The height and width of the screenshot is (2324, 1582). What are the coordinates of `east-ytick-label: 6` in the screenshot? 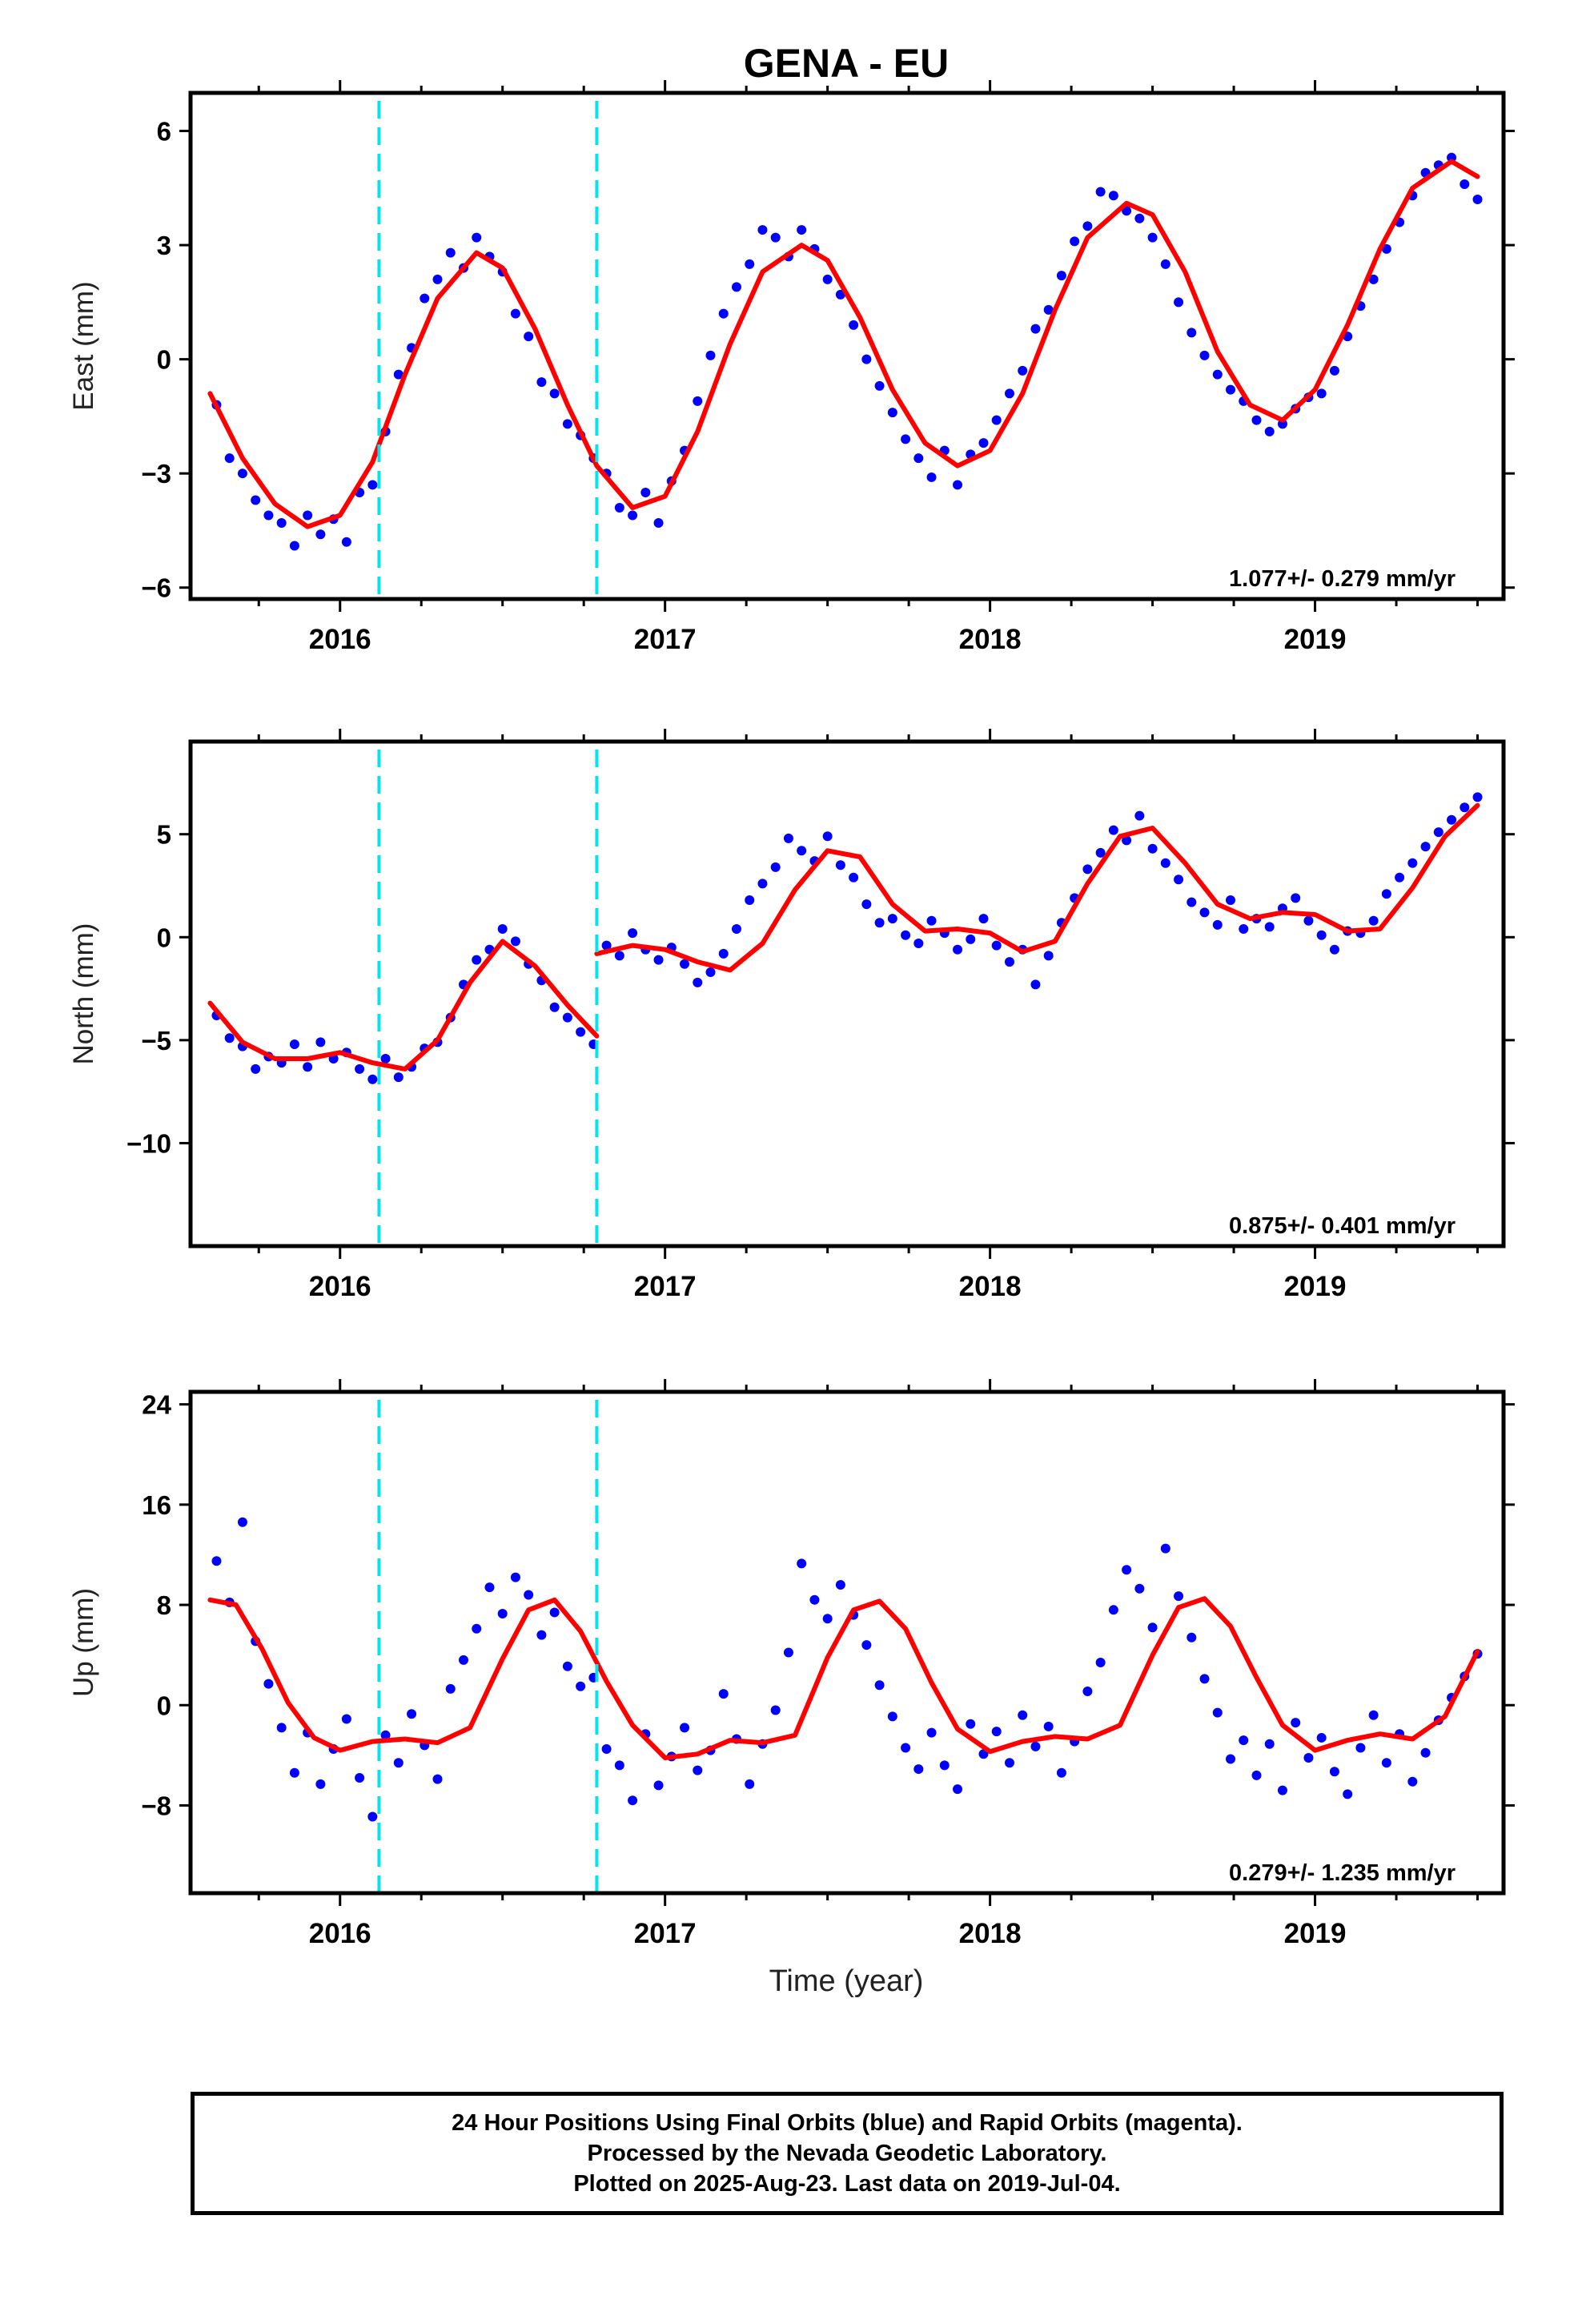 It's located at (164, 132).